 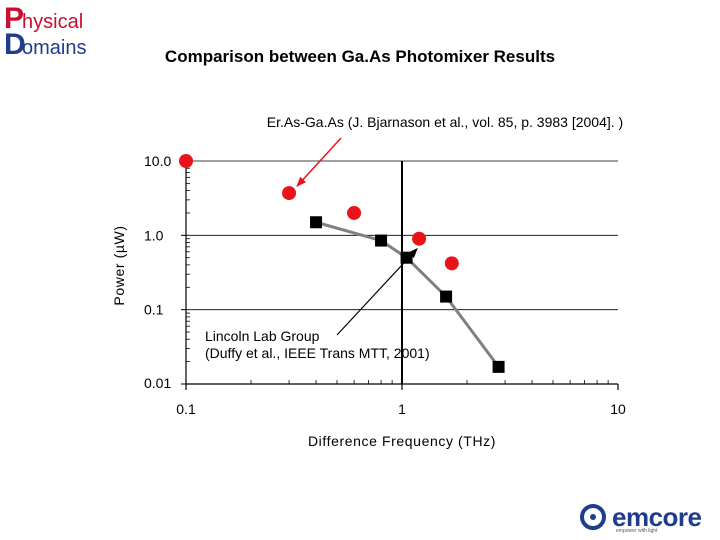 What do you see at coordinates (319, 162) in the screenshot?
I see `annotation-erasgaas-arrow` at bounding box center [319, 162].